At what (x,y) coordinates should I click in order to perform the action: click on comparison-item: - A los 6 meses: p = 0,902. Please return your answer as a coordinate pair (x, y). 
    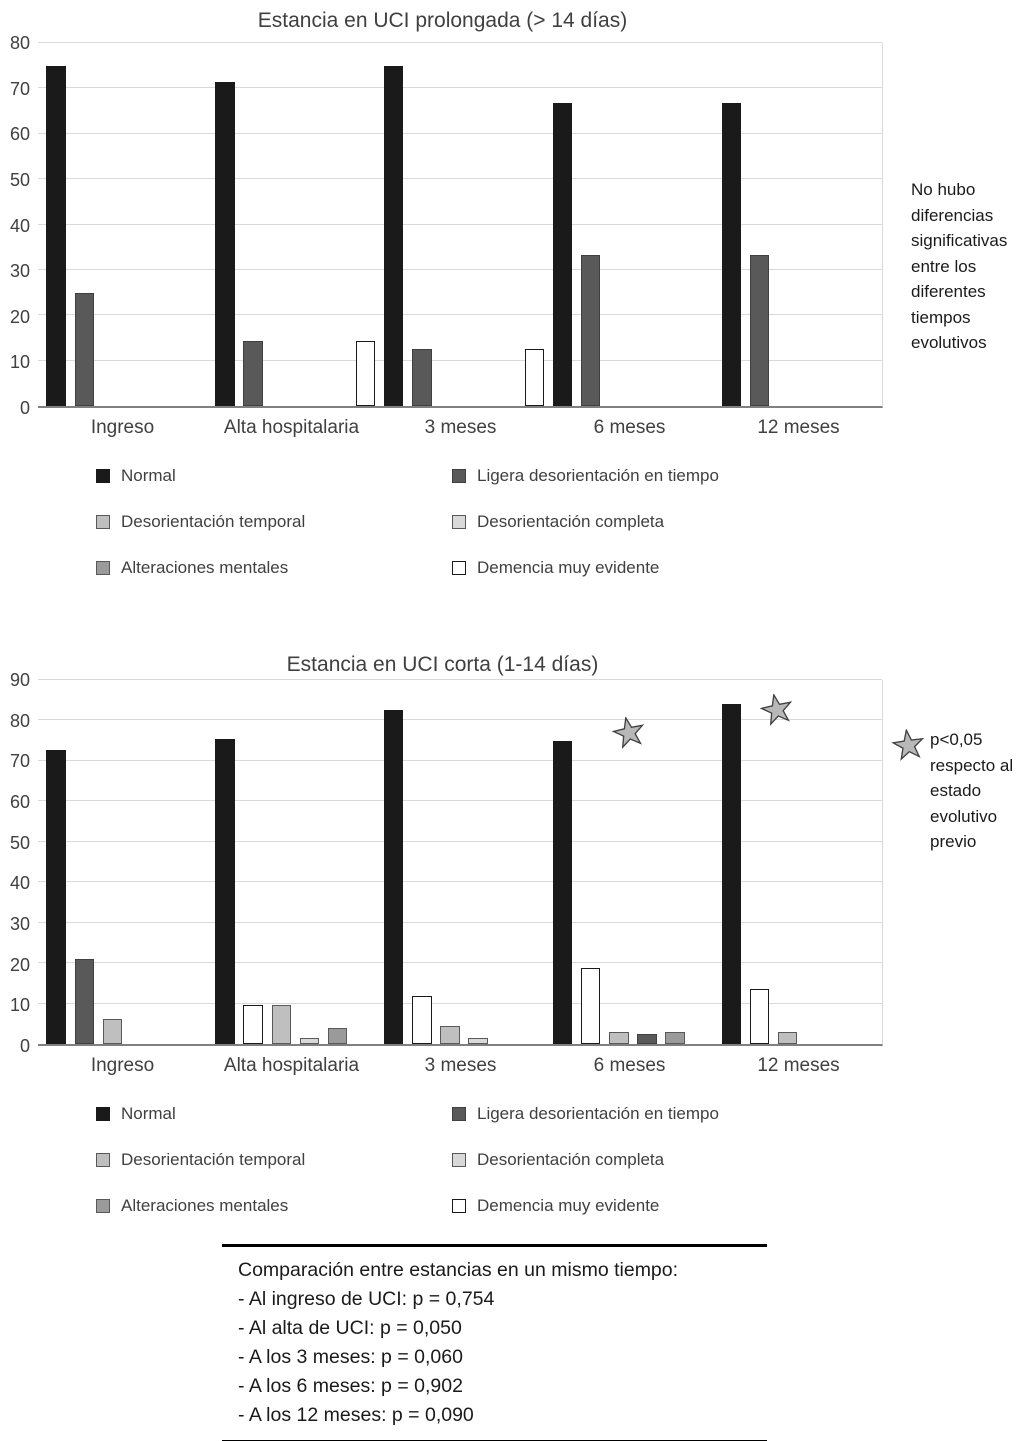
    Looking at the image, I should click on (350, 1386).